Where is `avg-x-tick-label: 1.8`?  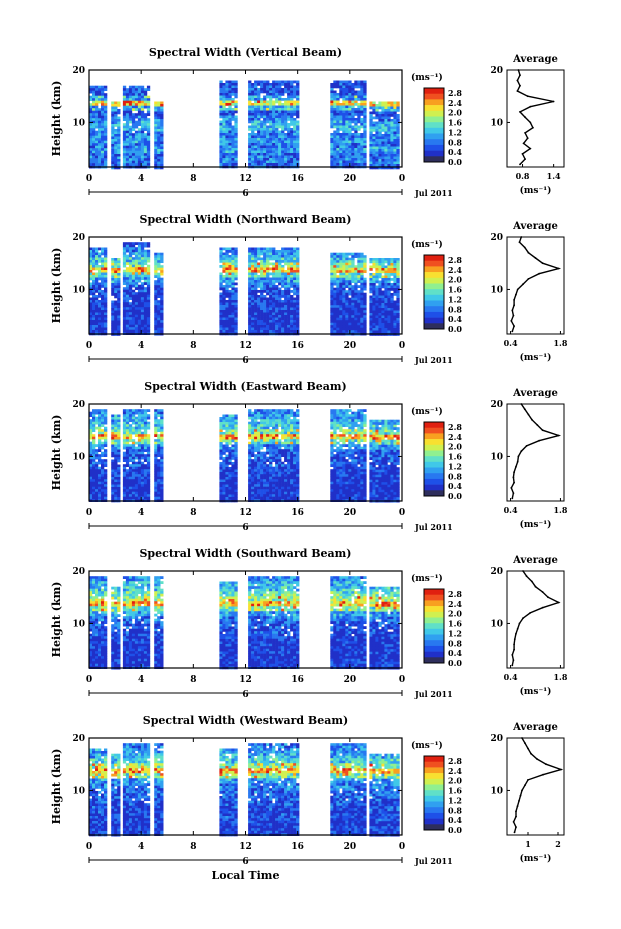 avg-x-tick-label: 1.8 is located at coordinates (560, 343).